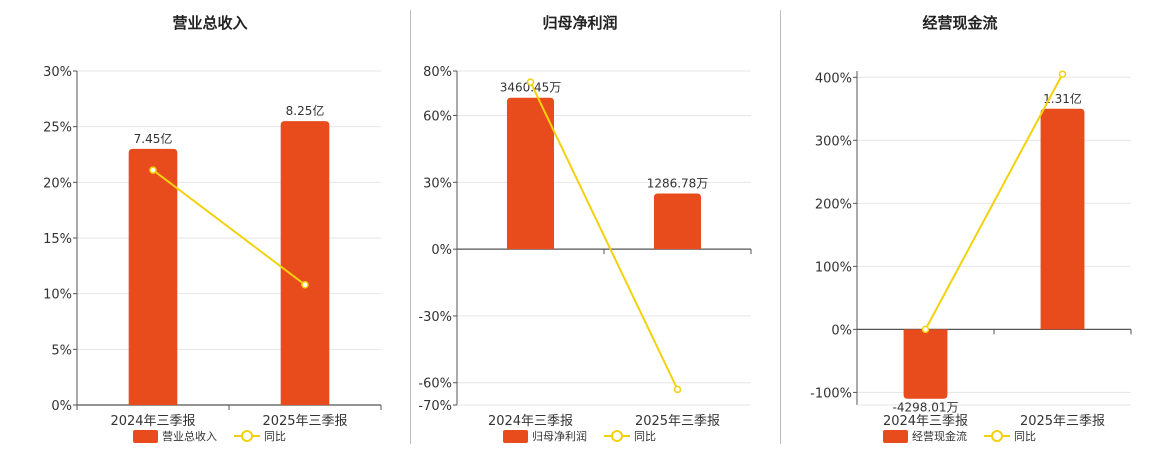 The height and width of the screenshot is (454, 1160). Describe the element at coordinates (959, 23) in the screenshot. I see `chart-title: 经营现金流` at that location.